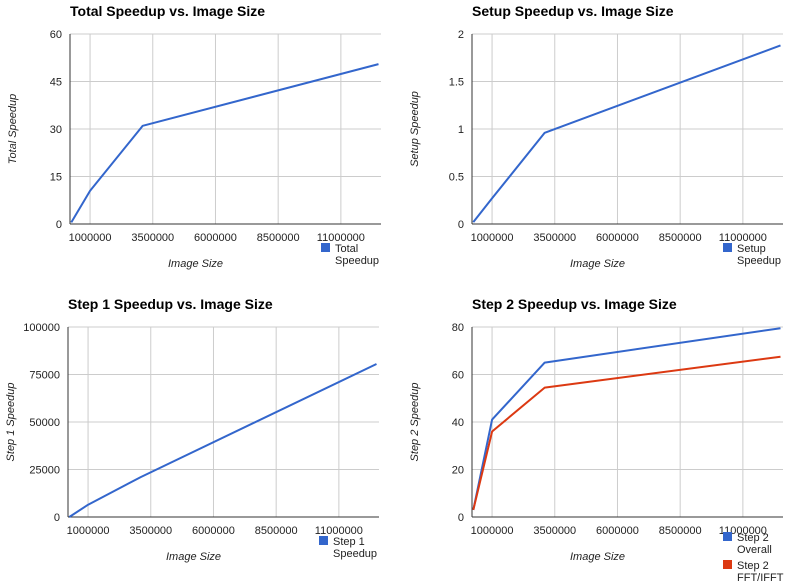  Describe the element at coordinates (415, 129) in the screenshot. I see `y-axis-title: Setup Speedup` at that location.